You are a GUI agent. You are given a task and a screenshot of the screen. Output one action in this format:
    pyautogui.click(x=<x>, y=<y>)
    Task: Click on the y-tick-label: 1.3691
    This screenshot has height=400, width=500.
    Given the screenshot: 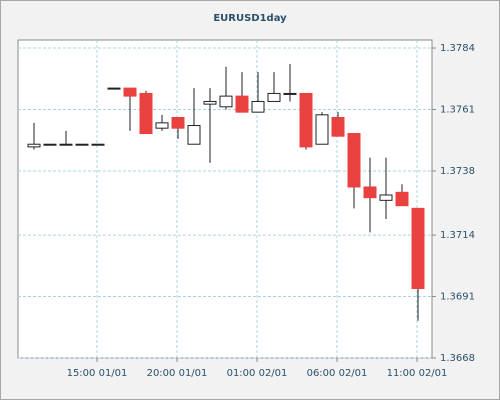 What is the action you would take?
    pyautogui.click(x=457, y=297)
    